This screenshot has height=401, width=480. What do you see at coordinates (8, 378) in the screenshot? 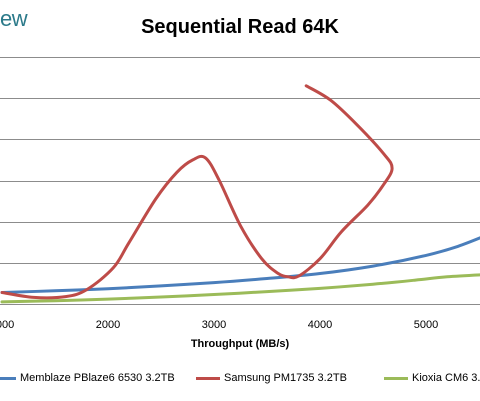
I see `legend-swatch-memblaze` at bounding box center [8, 378].